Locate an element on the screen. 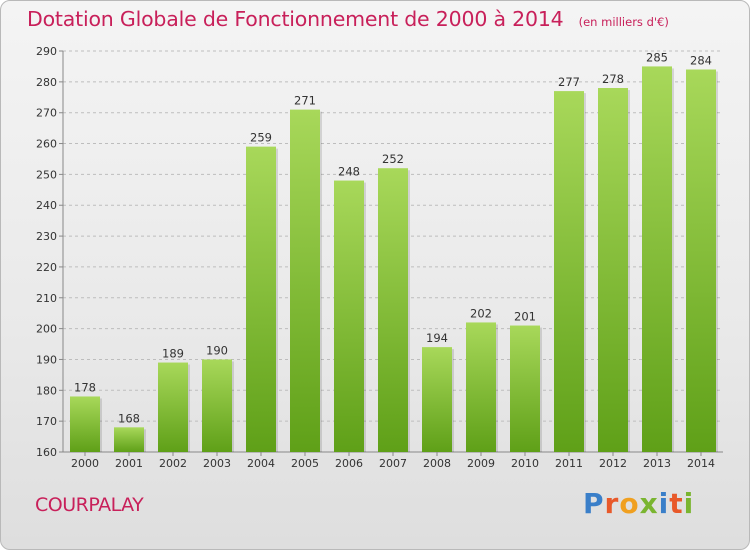 The width and height of the screenshot is (750, 550). value-label: 252 is located at coordinates (393, 159).